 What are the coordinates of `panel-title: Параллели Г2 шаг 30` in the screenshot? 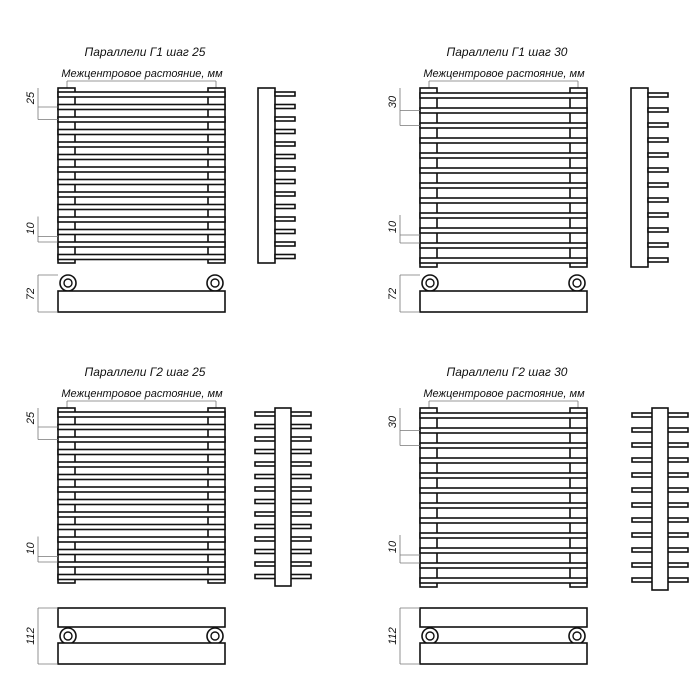 It's located at (507, 372).